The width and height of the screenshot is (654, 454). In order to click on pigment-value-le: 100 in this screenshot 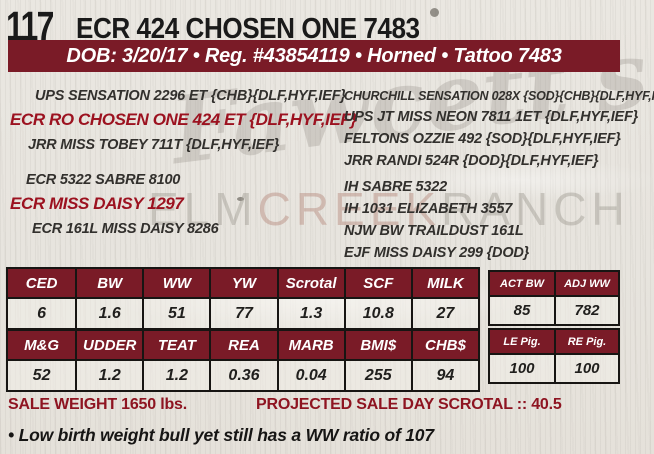, I will do `click(522, 367)`.